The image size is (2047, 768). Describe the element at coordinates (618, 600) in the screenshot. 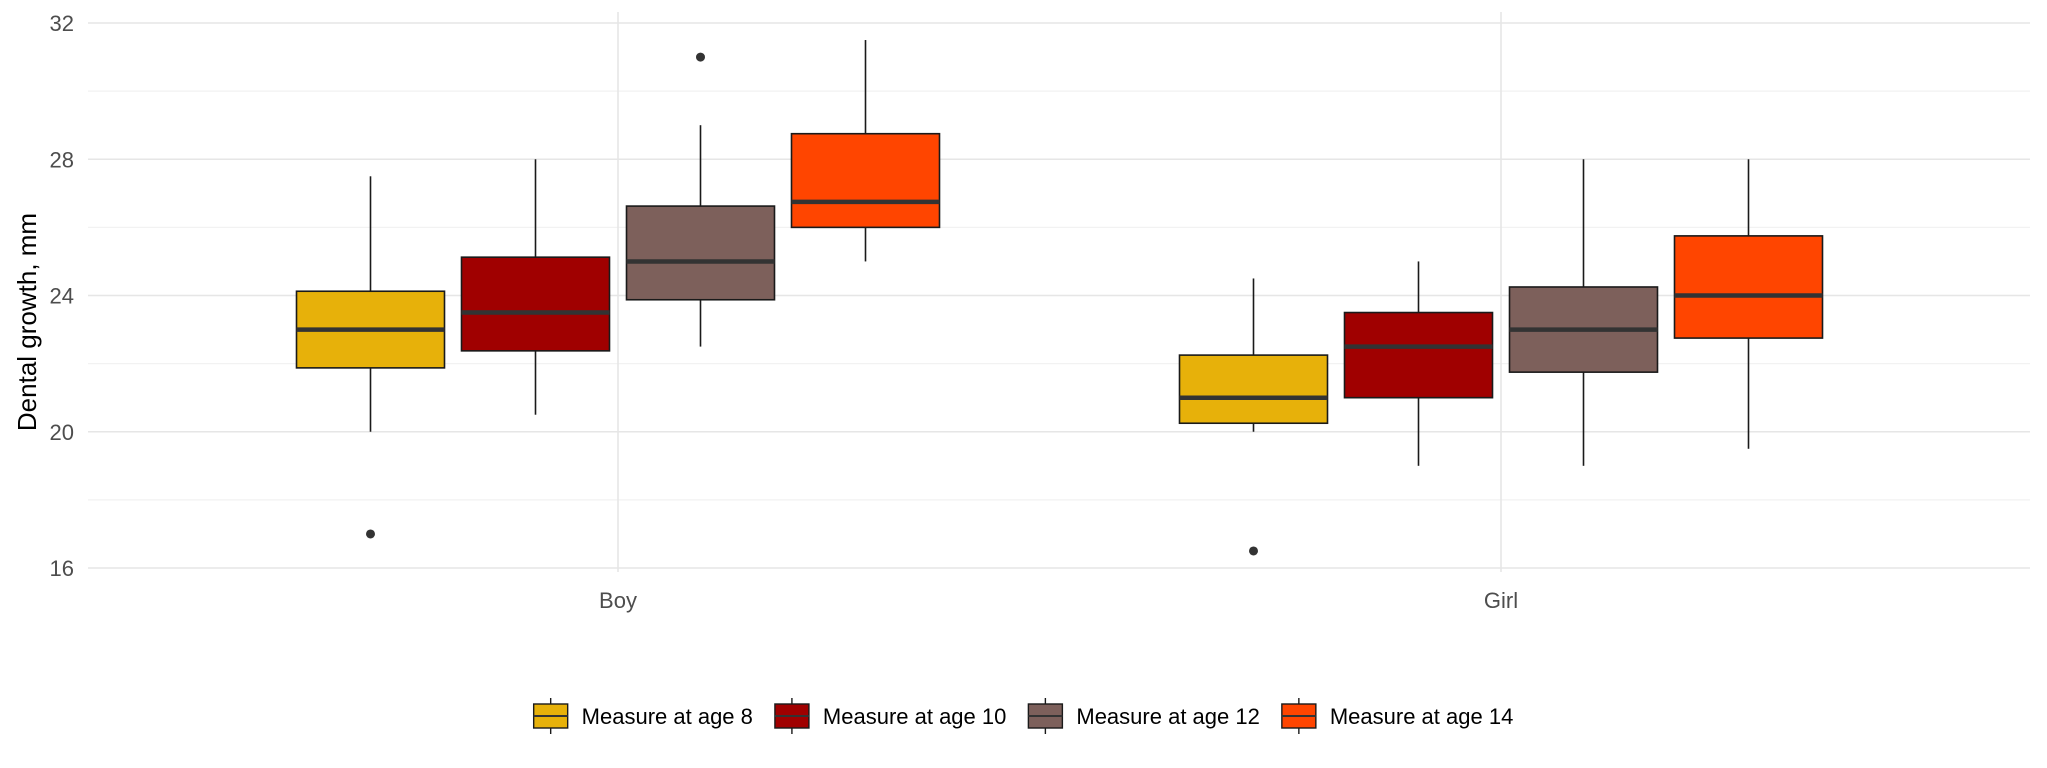

I see `x-category-label: Boy` at that location.